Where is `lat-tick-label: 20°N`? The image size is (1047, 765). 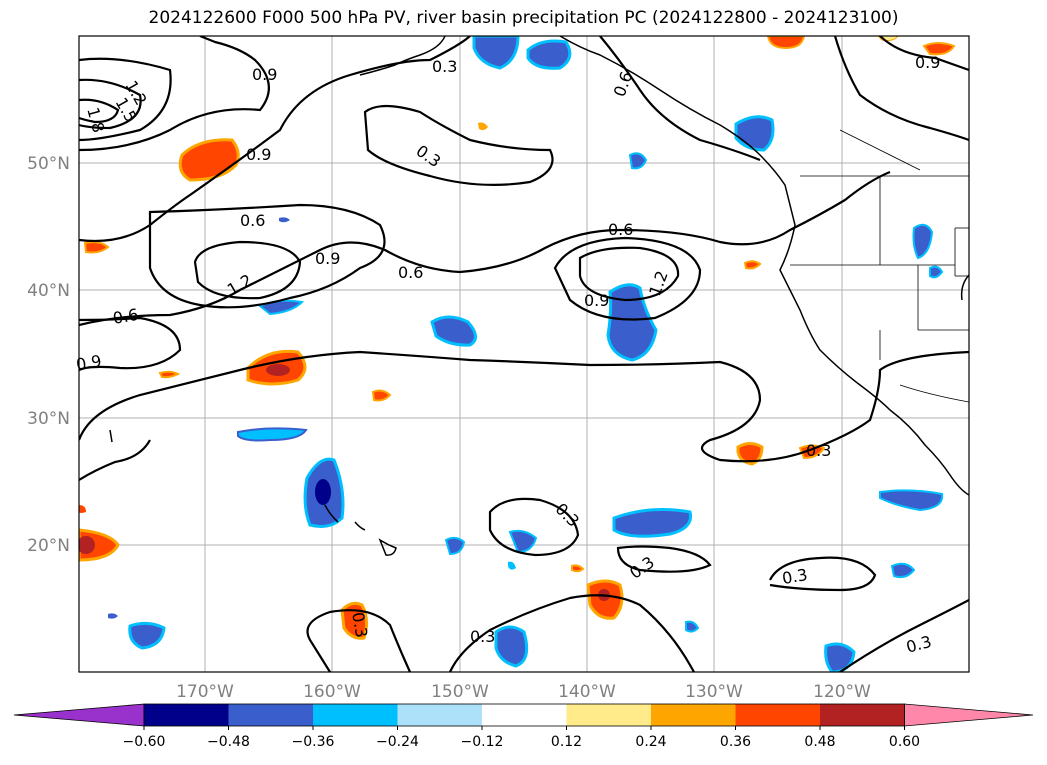
lat-tick-label: 20°N is located at coordinates (48, 546).